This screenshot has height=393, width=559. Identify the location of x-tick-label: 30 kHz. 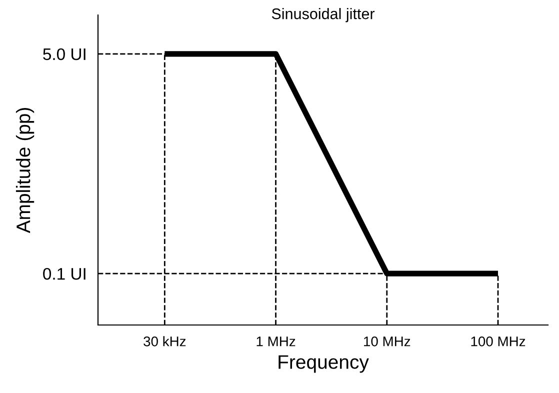
(165, 341).